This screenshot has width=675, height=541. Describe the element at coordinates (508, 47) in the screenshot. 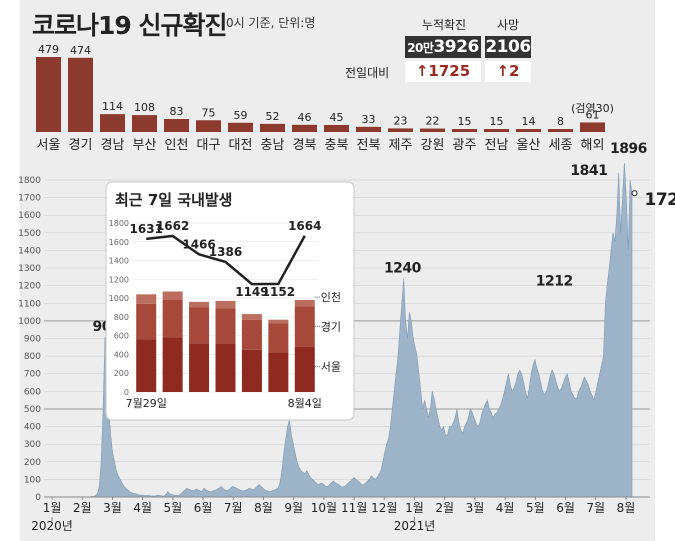

I see `deaths-value: 2106` at that location.